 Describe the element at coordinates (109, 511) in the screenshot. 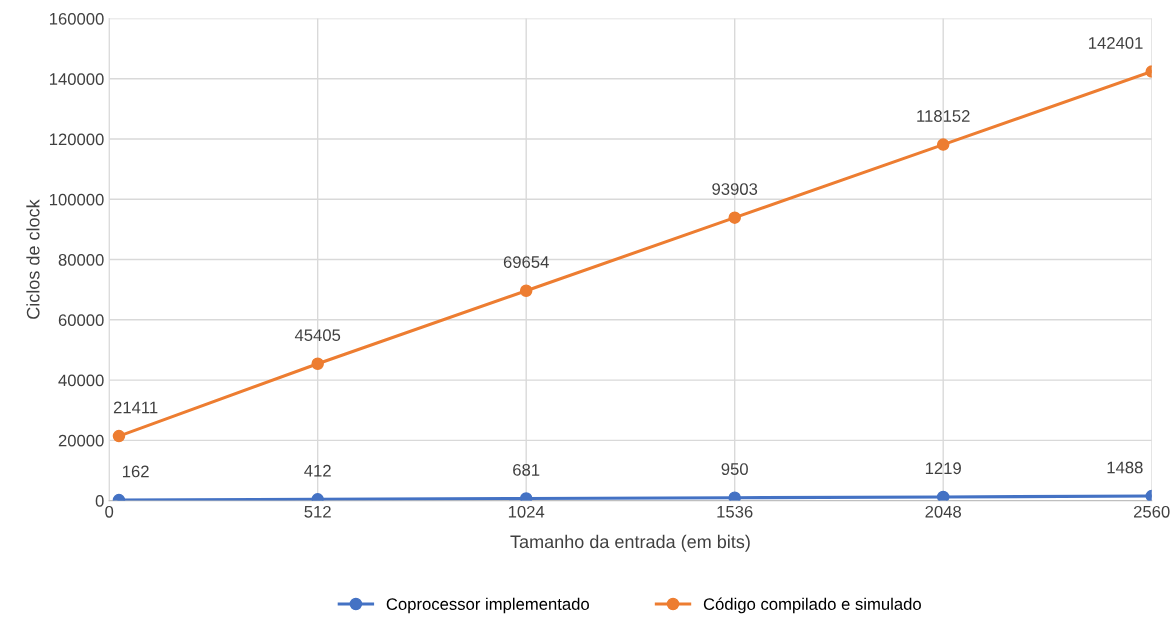

I see `x-tick-label: 0` at that location.